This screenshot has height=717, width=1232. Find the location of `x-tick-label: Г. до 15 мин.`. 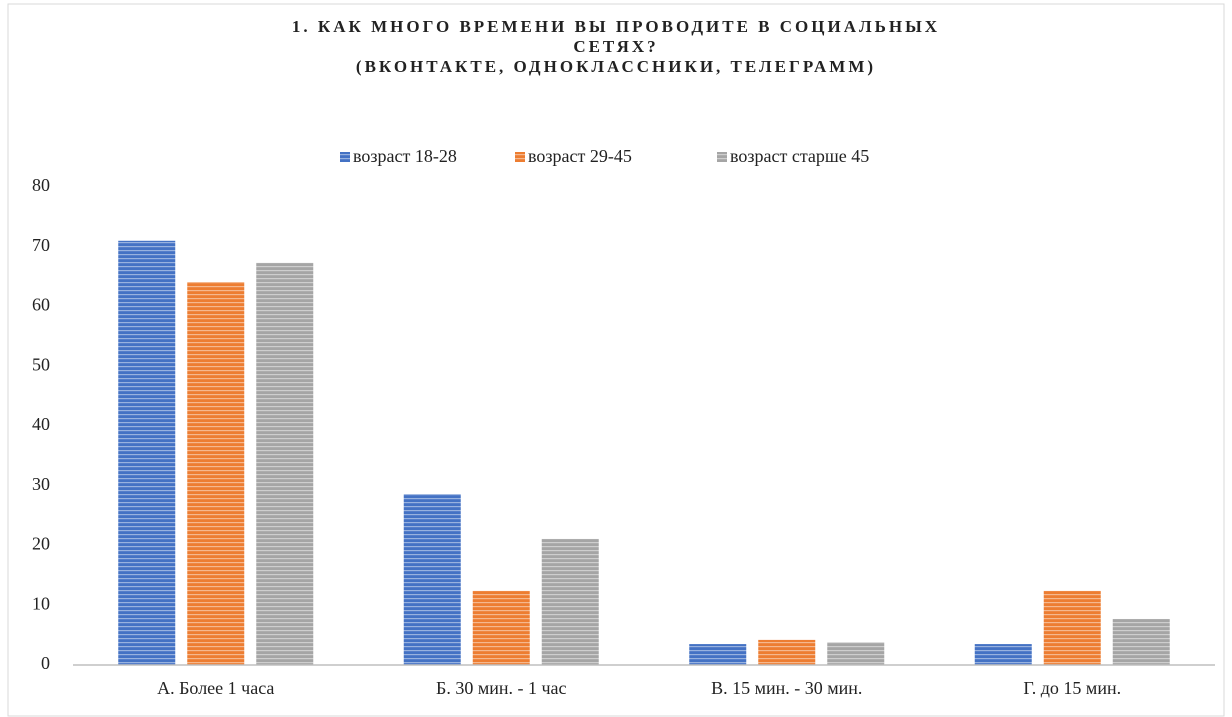

x-tick-label: Г. до 15 мин. is located at coordinates (1072, 688).